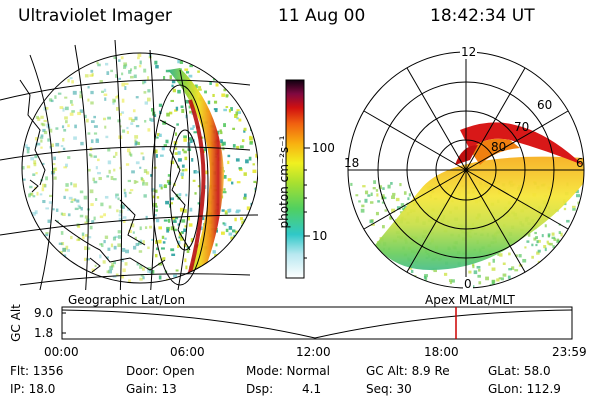  I want to click on info-gain: Gain: 13, so click(151, 389).